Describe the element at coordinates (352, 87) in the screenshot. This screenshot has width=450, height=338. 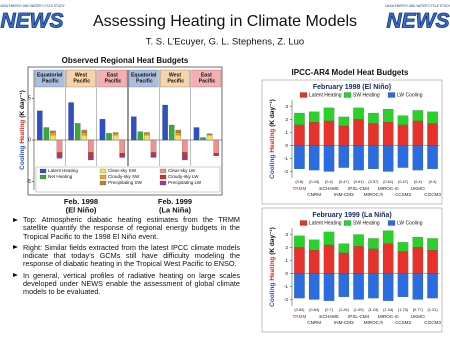
I see `chart-title: February 1998 (El Niño)` at that location.